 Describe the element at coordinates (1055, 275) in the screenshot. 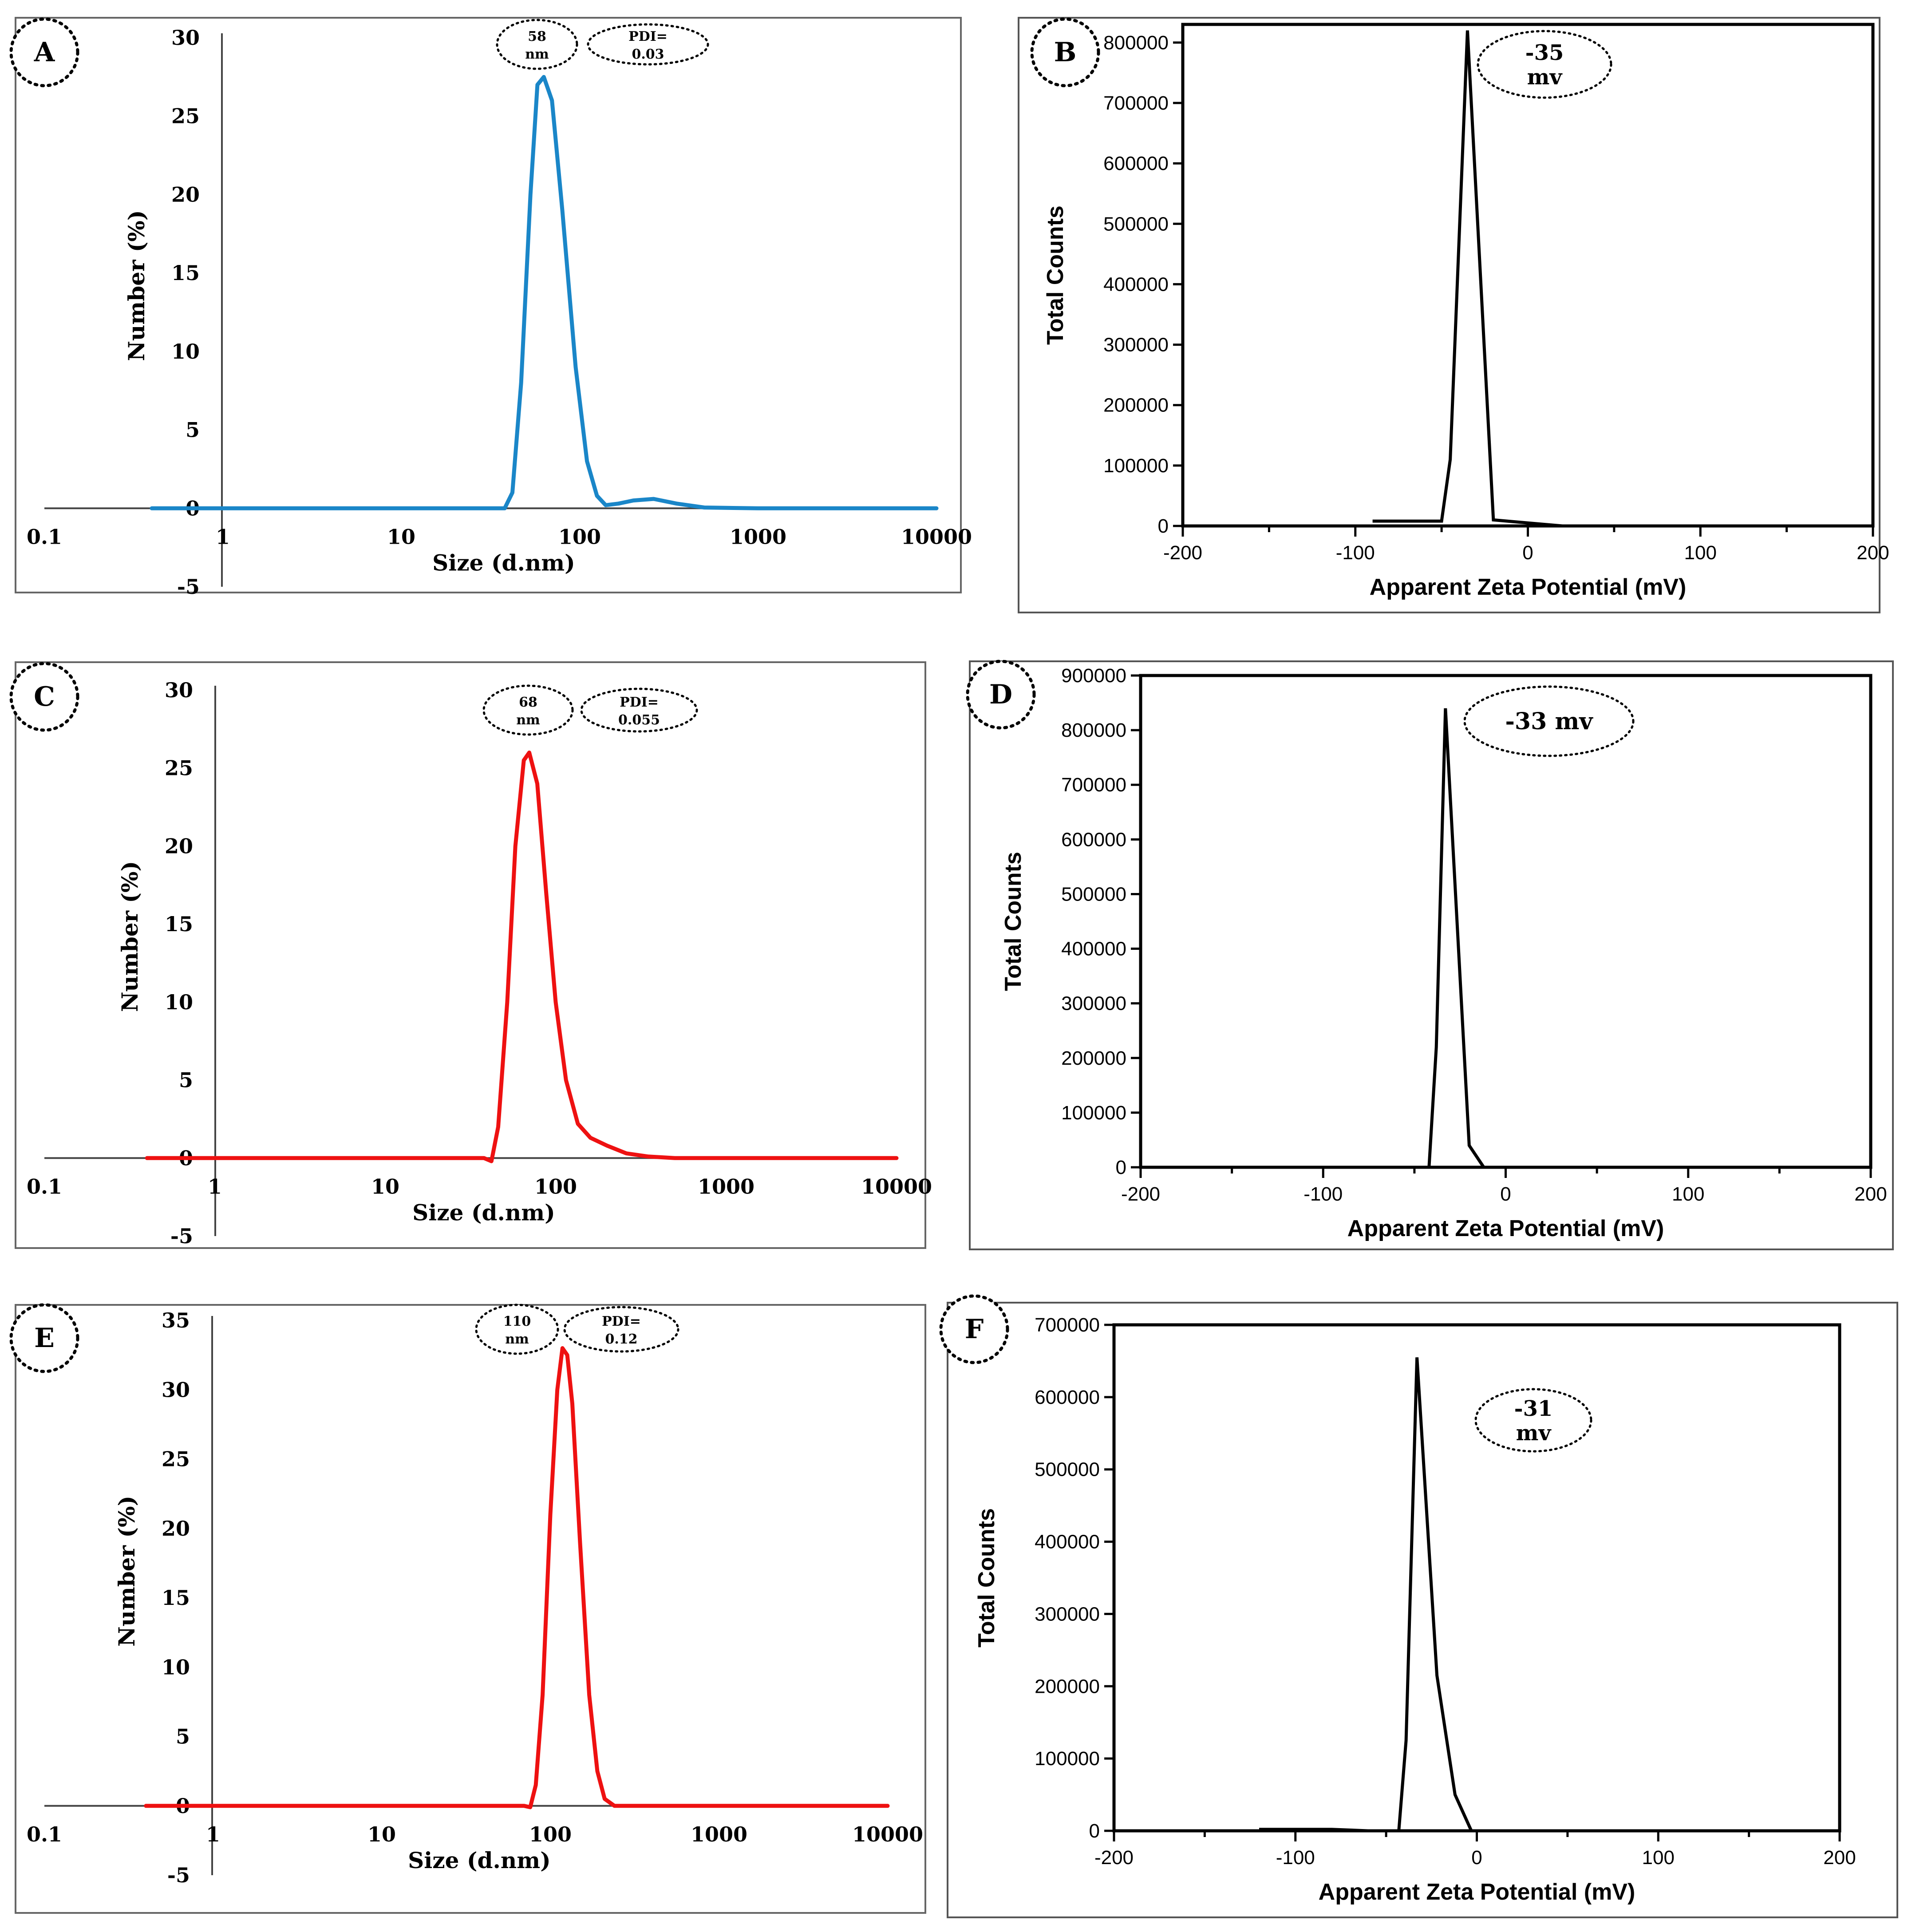

I see `y-axis-title-B: Total Counts` at that location.